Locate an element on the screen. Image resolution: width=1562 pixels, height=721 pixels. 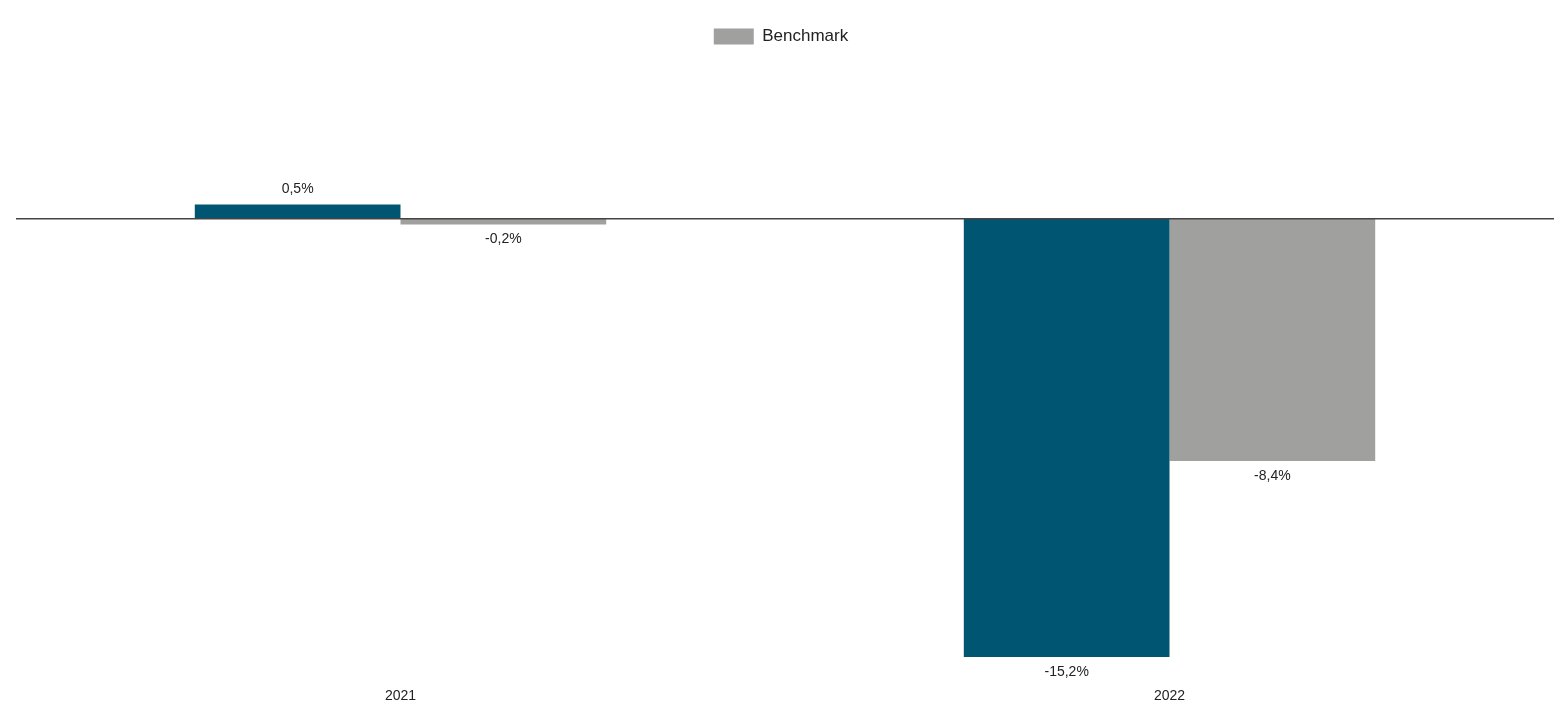
legend-label: Benchmark is located at coordinates (805, 36).